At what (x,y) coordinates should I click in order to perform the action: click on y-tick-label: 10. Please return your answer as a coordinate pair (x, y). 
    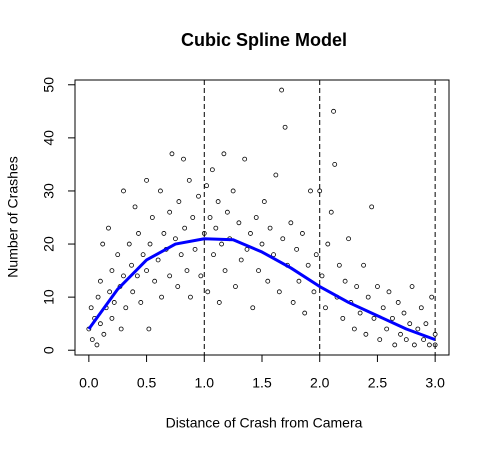
    Looking at the image, I should click on (49, 297).